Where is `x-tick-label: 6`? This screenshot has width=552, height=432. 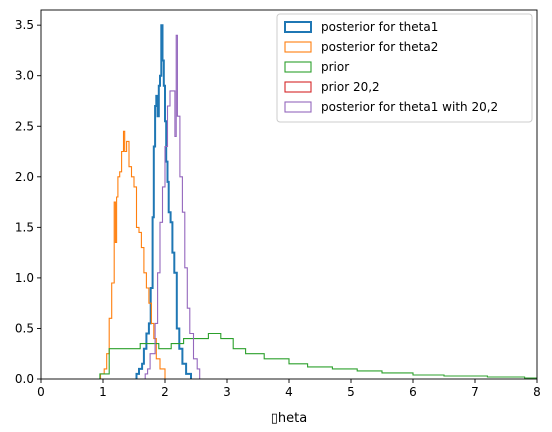 x-tick-label: 6 is located at coordinates (413, 392).